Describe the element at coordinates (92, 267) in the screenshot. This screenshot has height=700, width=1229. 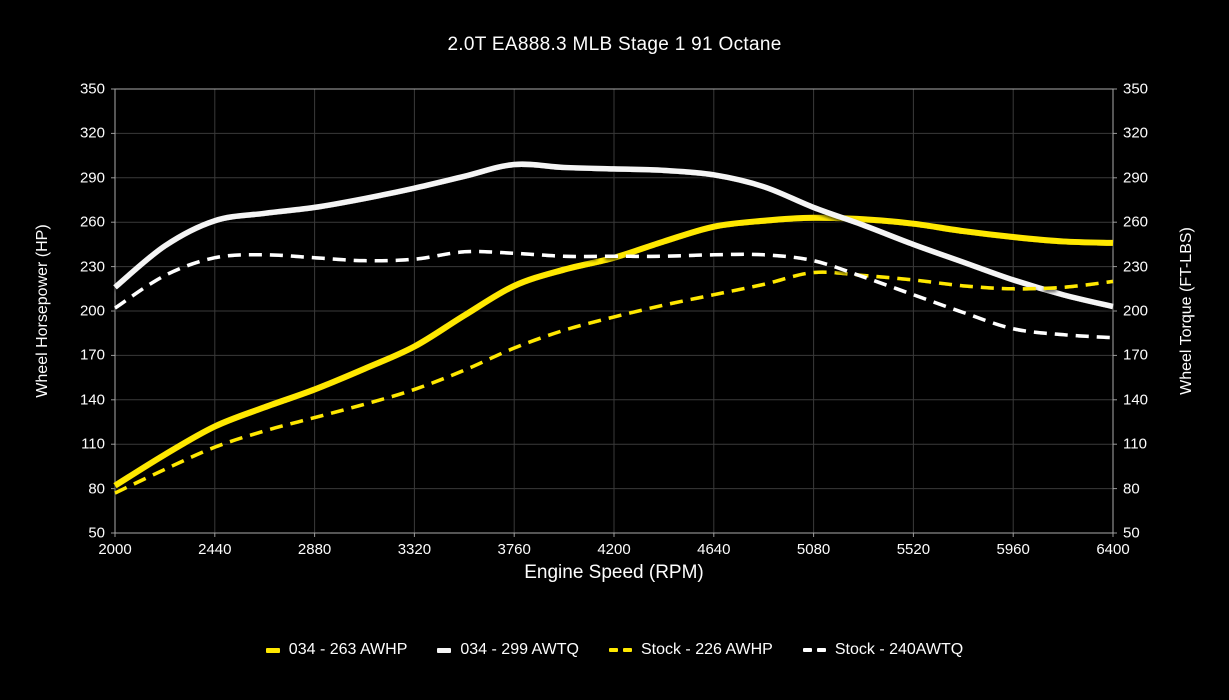
I see `y-tick-label-left: 230` at that location.